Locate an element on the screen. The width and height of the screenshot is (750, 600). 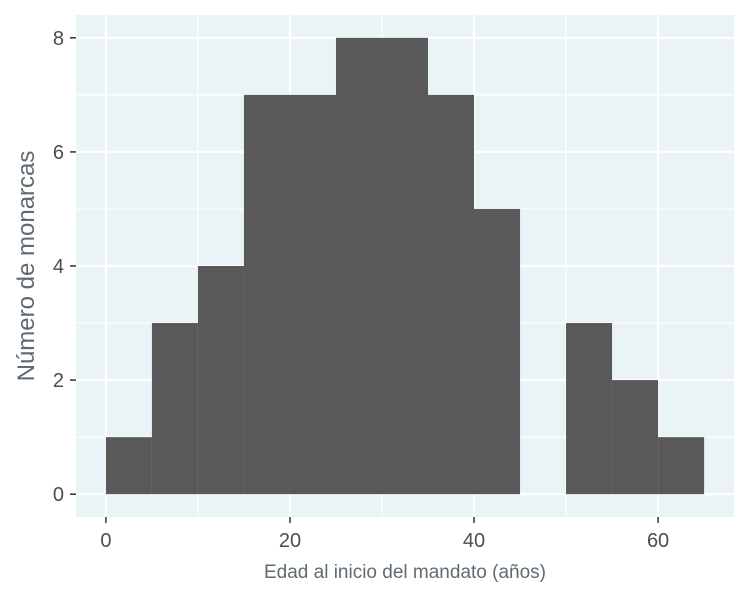
x-axis-title: Edad al inicio del mandato (años) is located at coordinates (405, 572).